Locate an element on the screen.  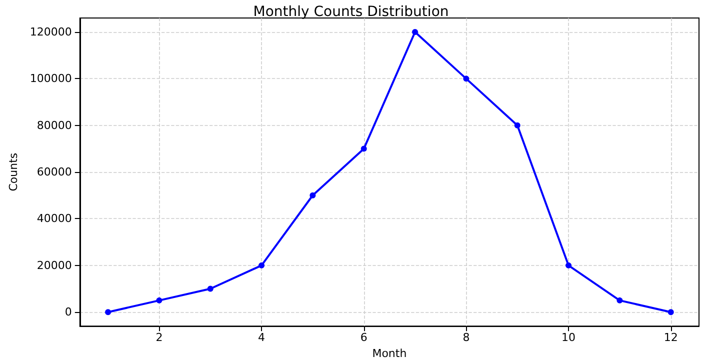
y-tick-label: 80000 is located at coordinates (54, 125).